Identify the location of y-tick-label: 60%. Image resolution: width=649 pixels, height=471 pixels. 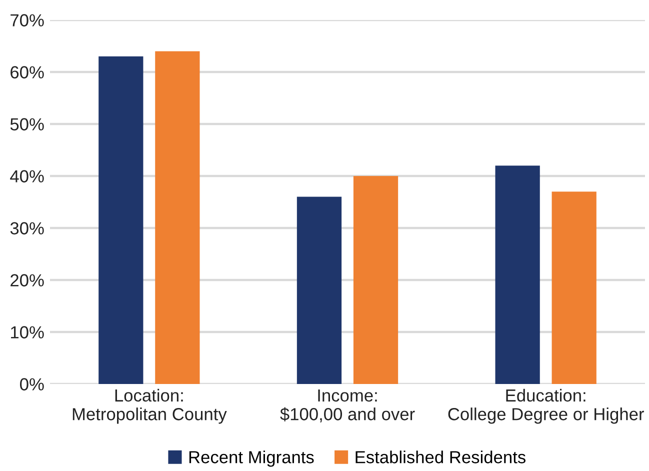
(27, 72).